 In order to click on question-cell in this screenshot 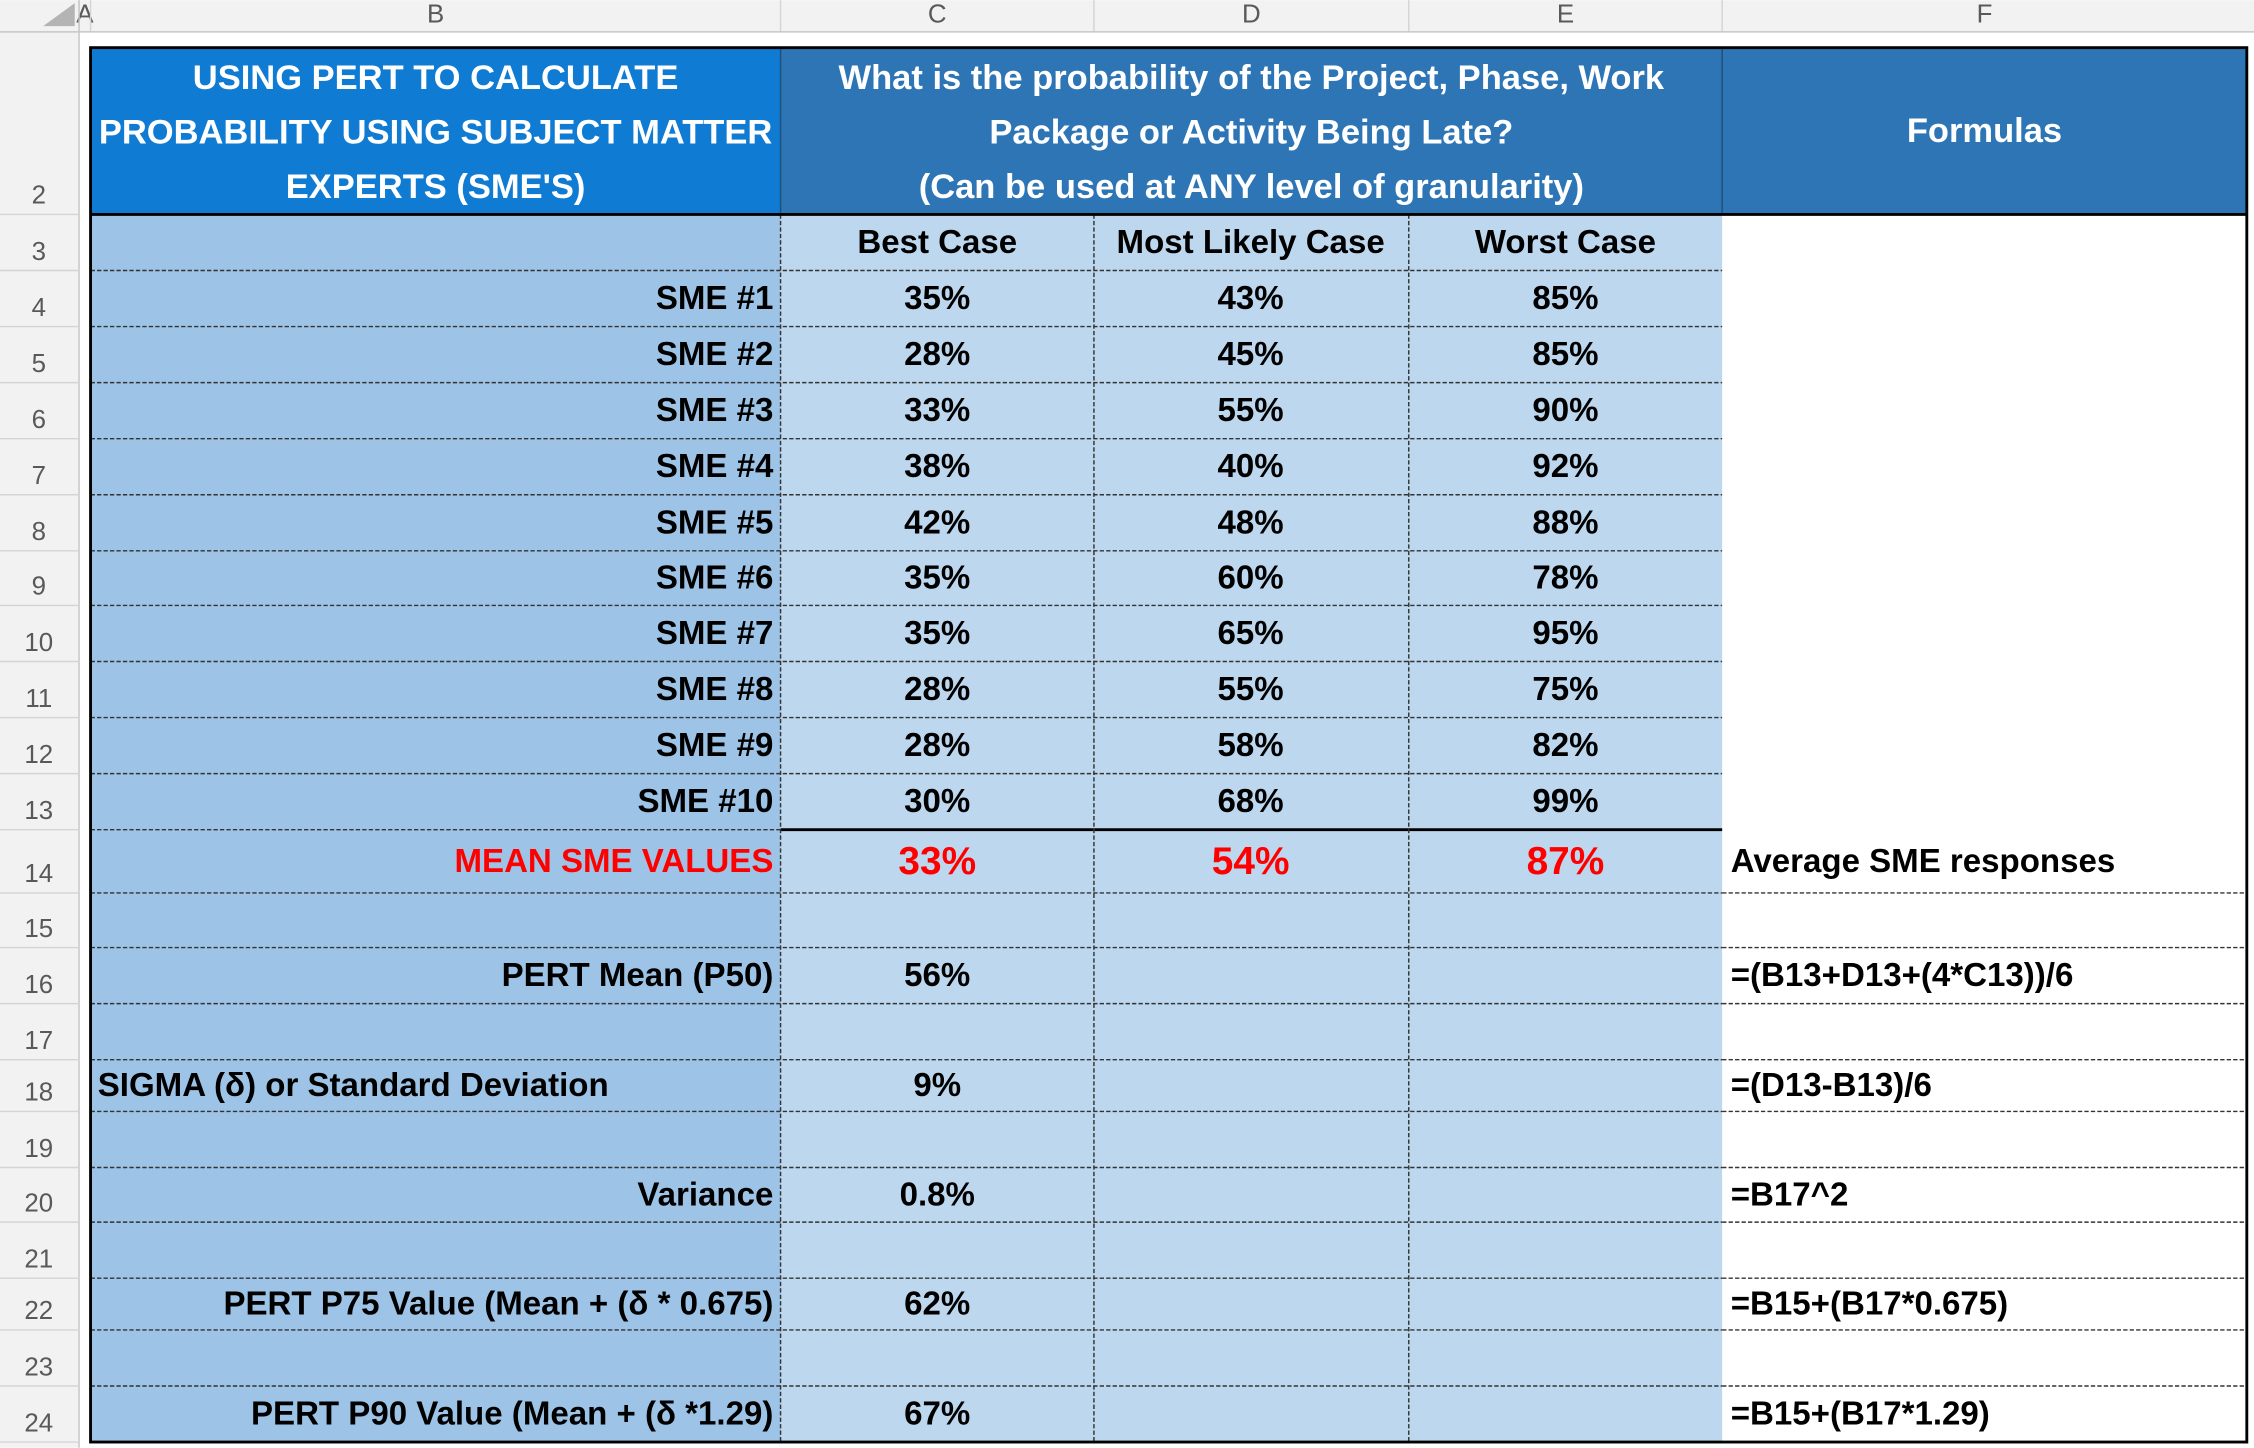, I will do `click(1251, 131)`.